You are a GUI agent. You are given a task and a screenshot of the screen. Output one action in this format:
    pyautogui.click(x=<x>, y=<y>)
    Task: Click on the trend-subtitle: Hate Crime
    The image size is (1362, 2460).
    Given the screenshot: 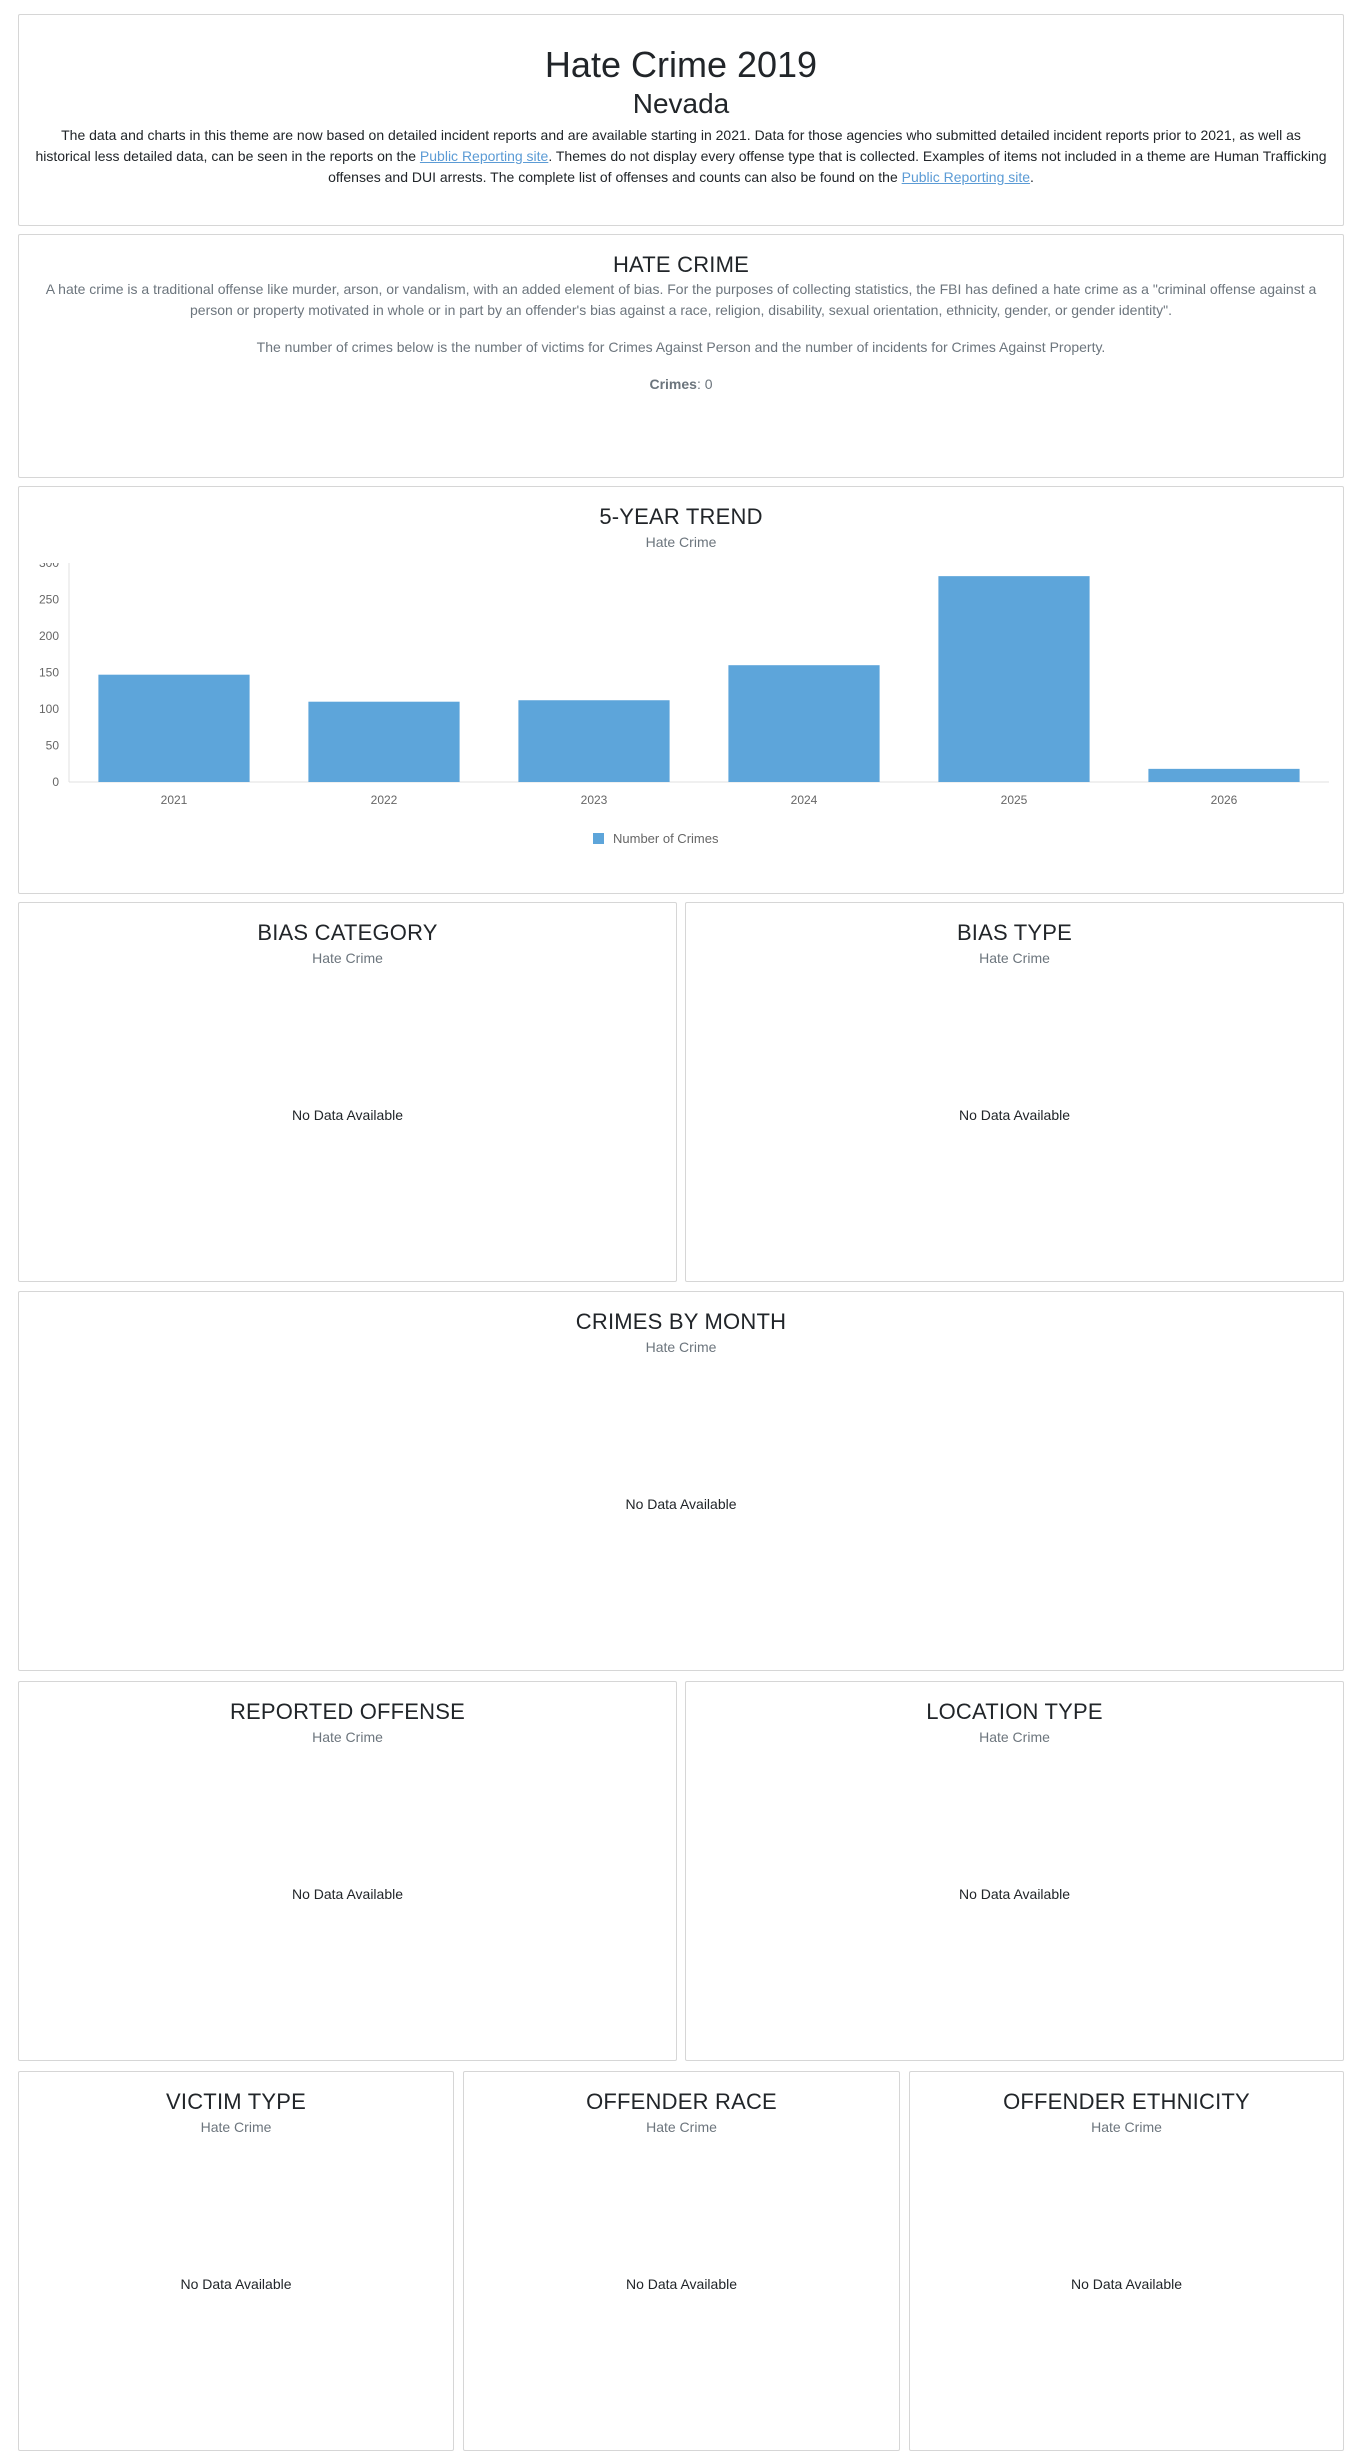 What is the action you would take?
    pyautogui.click(x=681, y=542)
    